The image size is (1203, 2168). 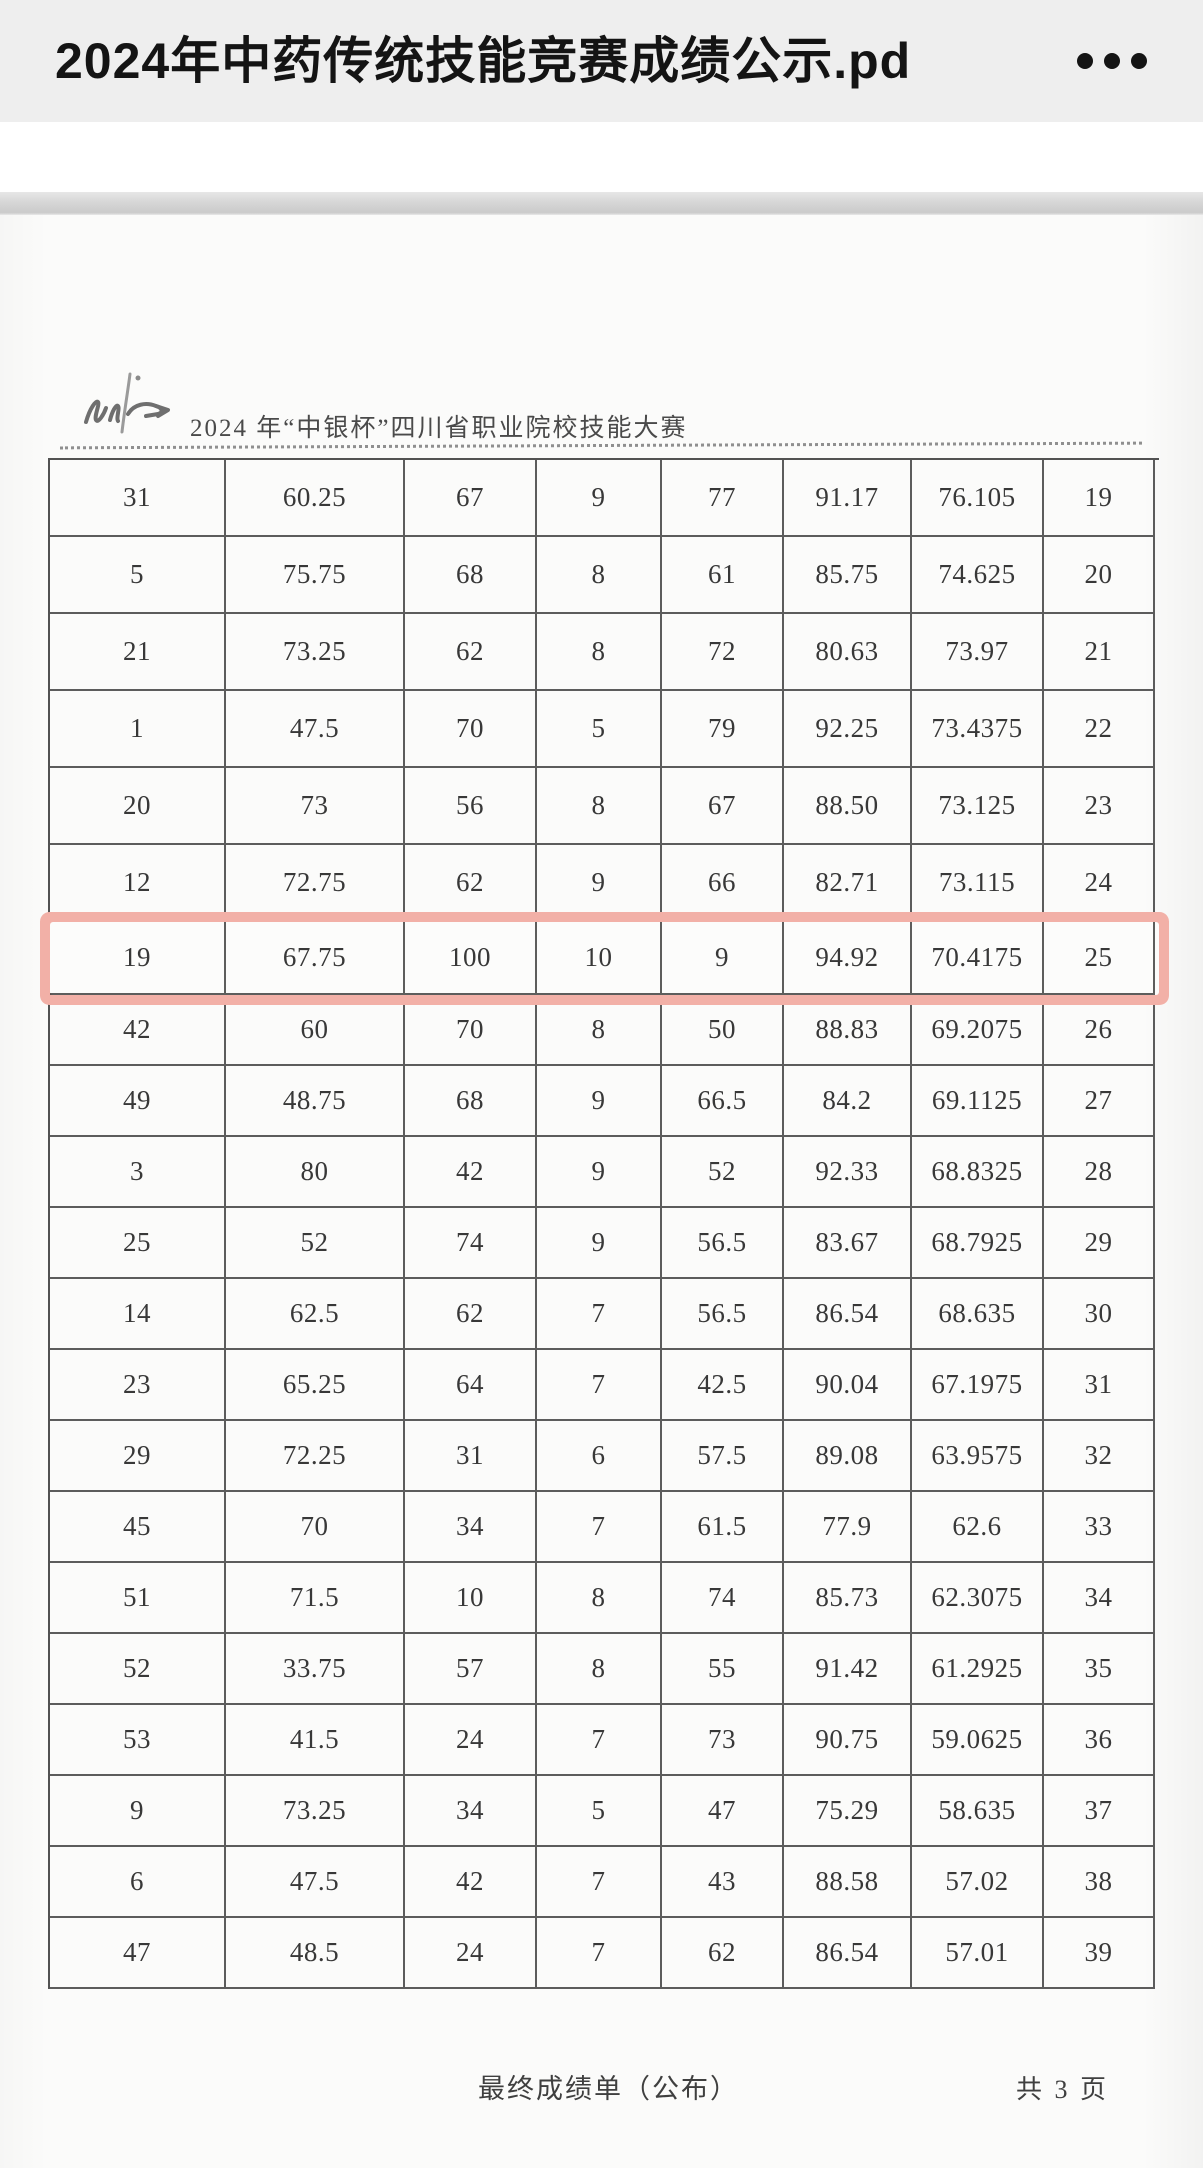 I want to click on table-cell: 36, so click(x=1099, y=1740).